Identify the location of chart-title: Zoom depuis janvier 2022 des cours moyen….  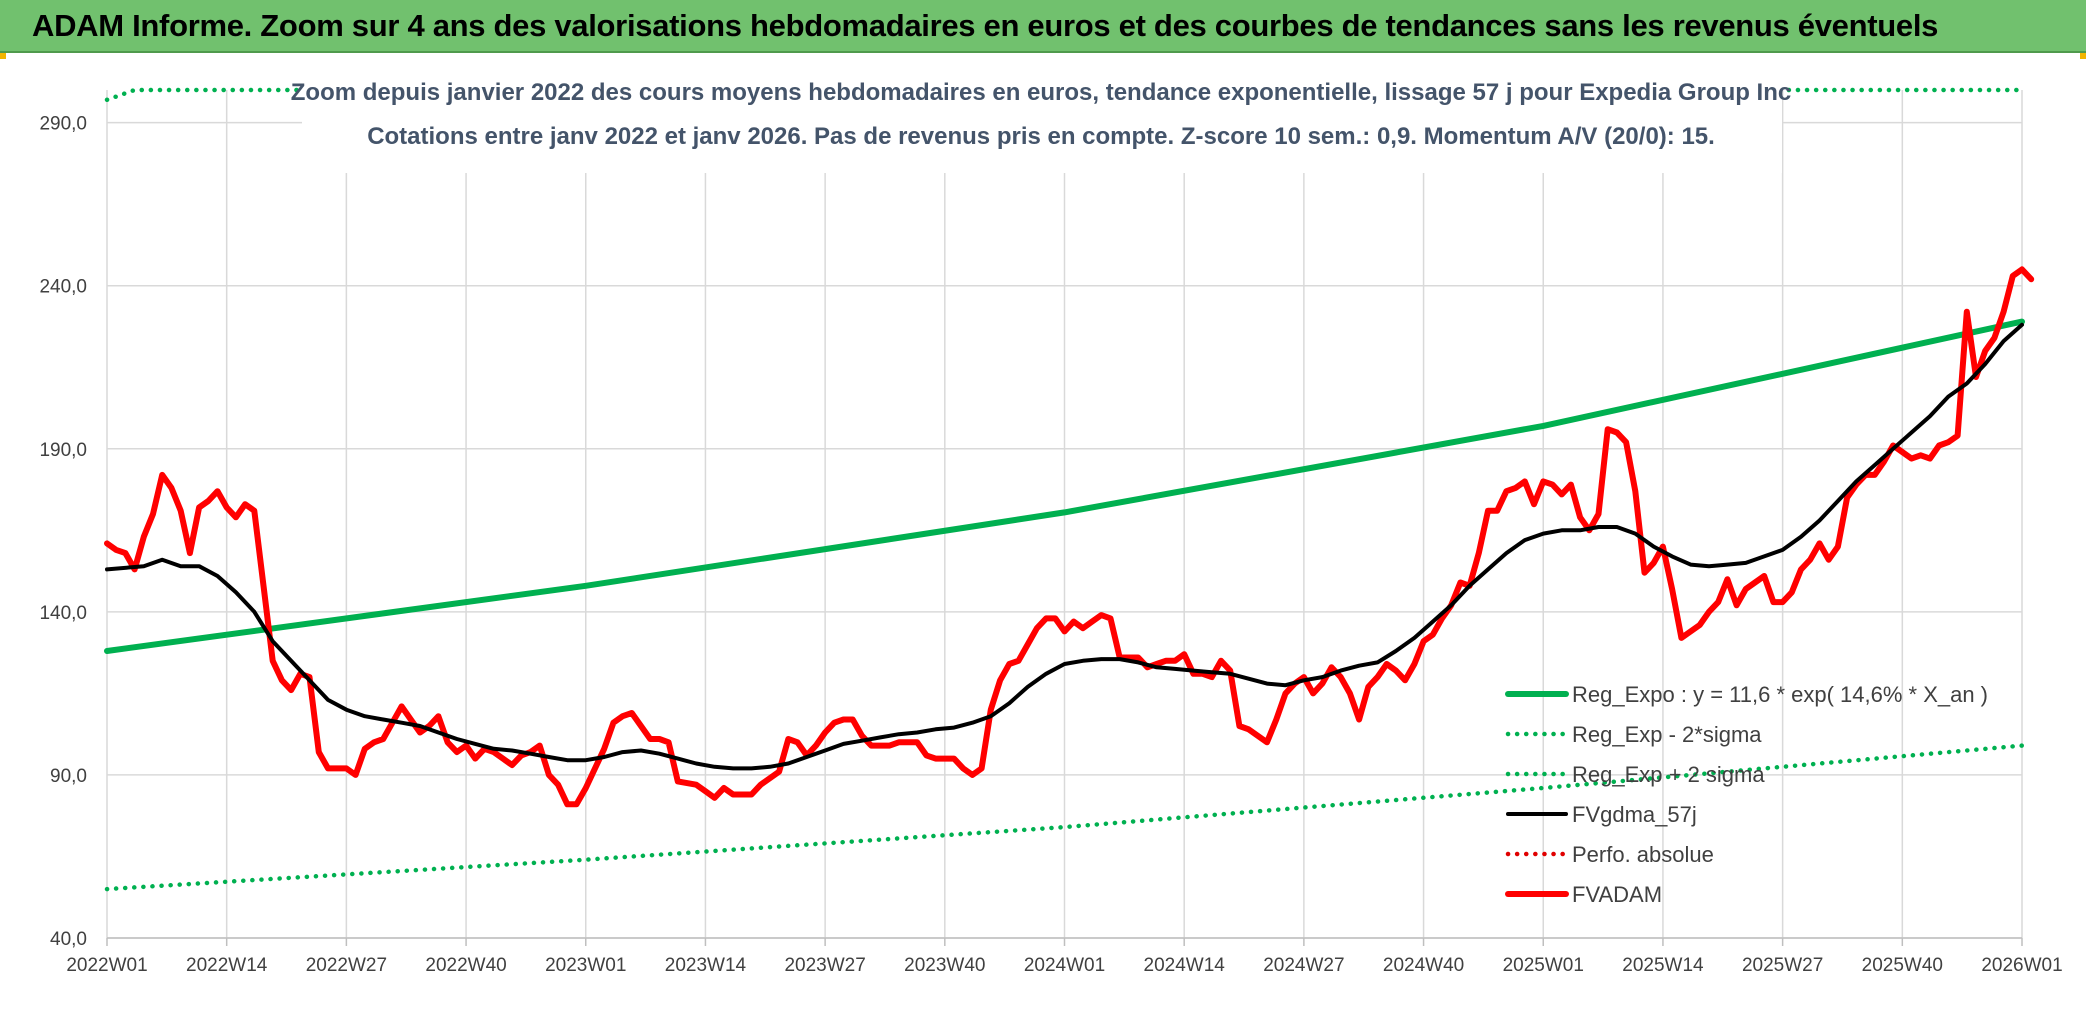
(1041, 92).